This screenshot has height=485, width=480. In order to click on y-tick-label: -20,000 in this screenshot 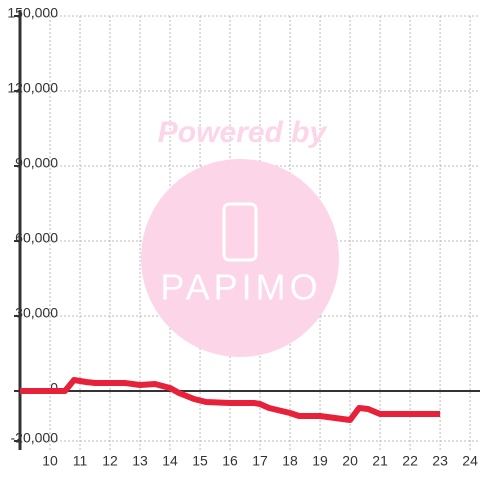, I will do `click(35, 438)`.